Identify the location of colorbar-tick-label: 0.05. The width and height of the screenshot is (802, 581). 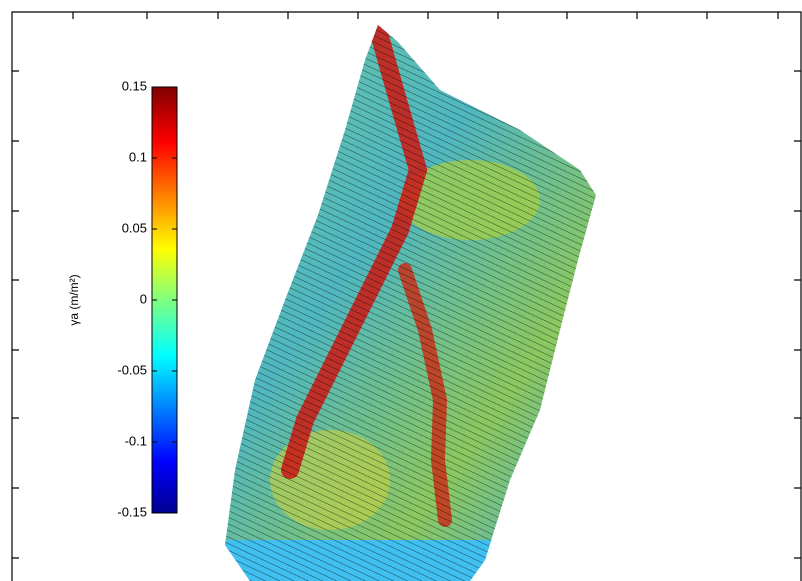
(134, 227).